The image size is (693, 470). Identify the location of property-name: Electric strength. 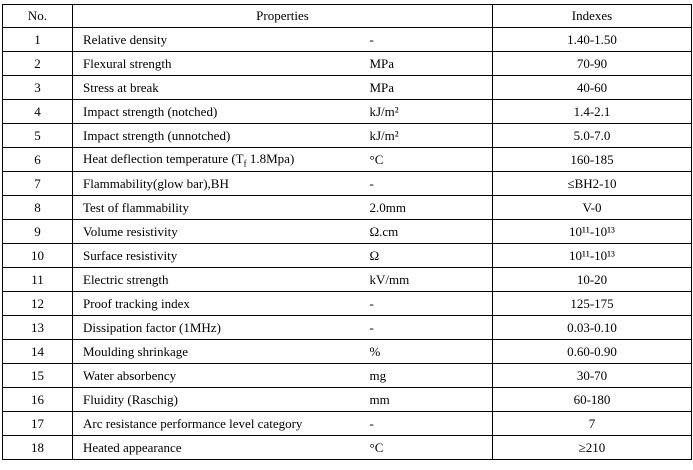
(210, 279).